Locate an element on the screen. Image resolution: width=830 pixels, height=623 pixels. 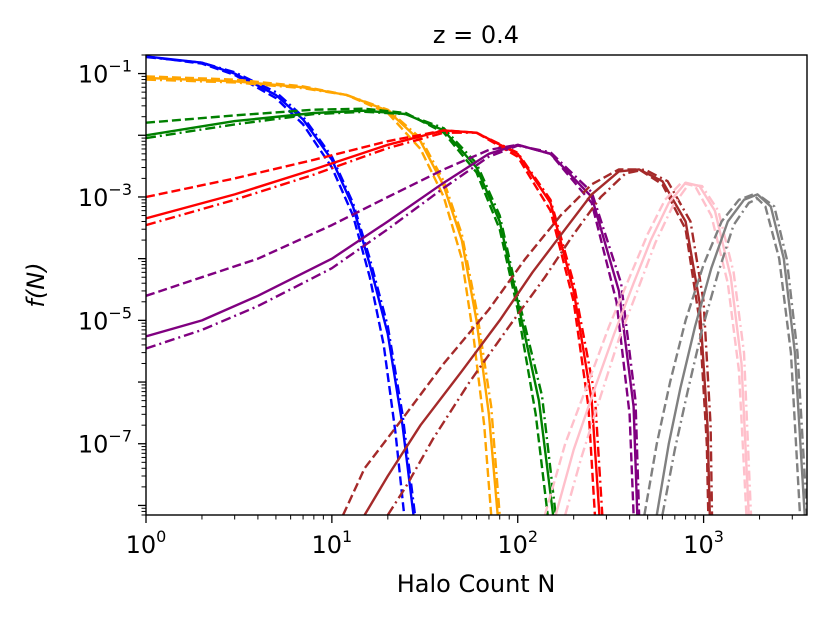
y-tick-label: 10⁻³ is located at coordinates (105, 196).